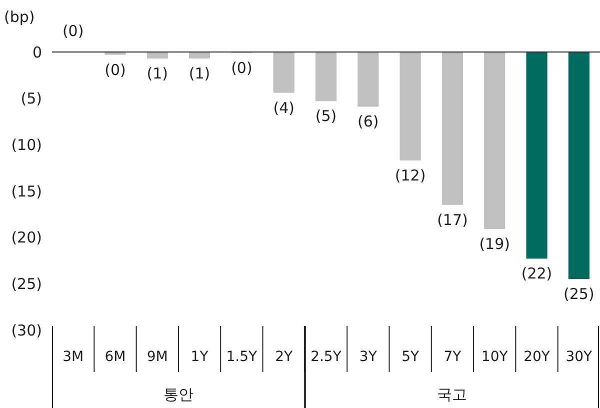 The image size is (600, 408). Describe the element at coordinates (326, 116) in the screenshot. I see `data-label: (5)` at that location.